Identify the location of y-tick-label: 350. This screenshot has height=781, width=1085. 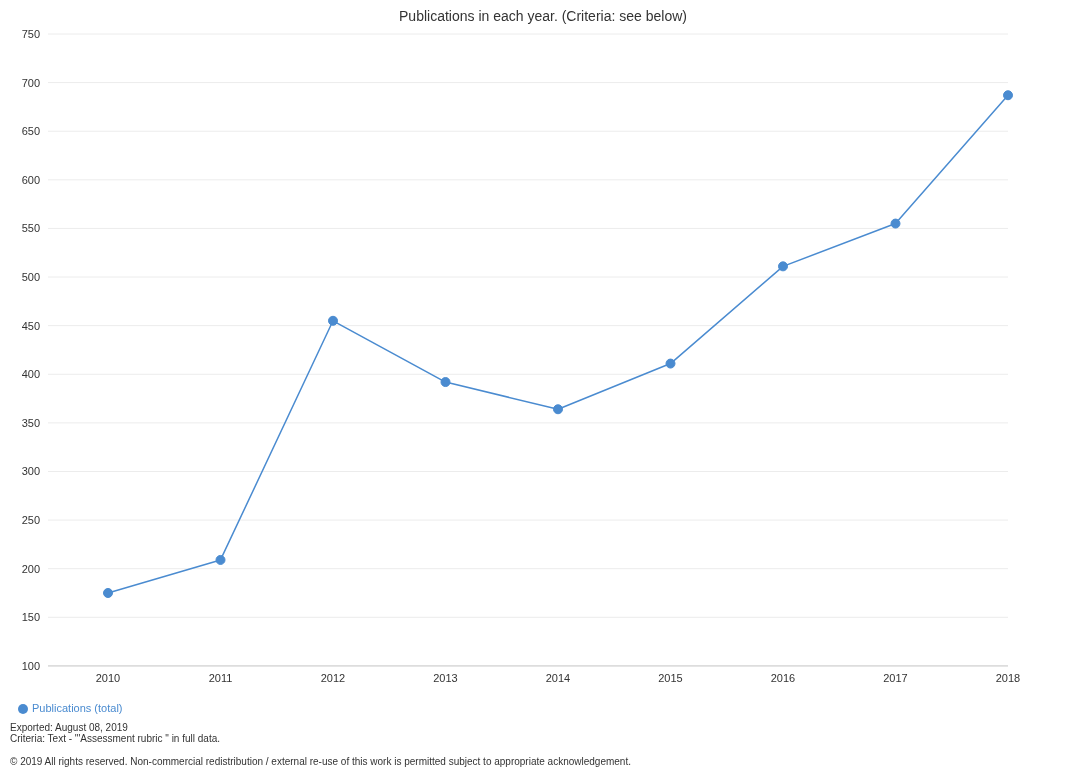
(30, 422).